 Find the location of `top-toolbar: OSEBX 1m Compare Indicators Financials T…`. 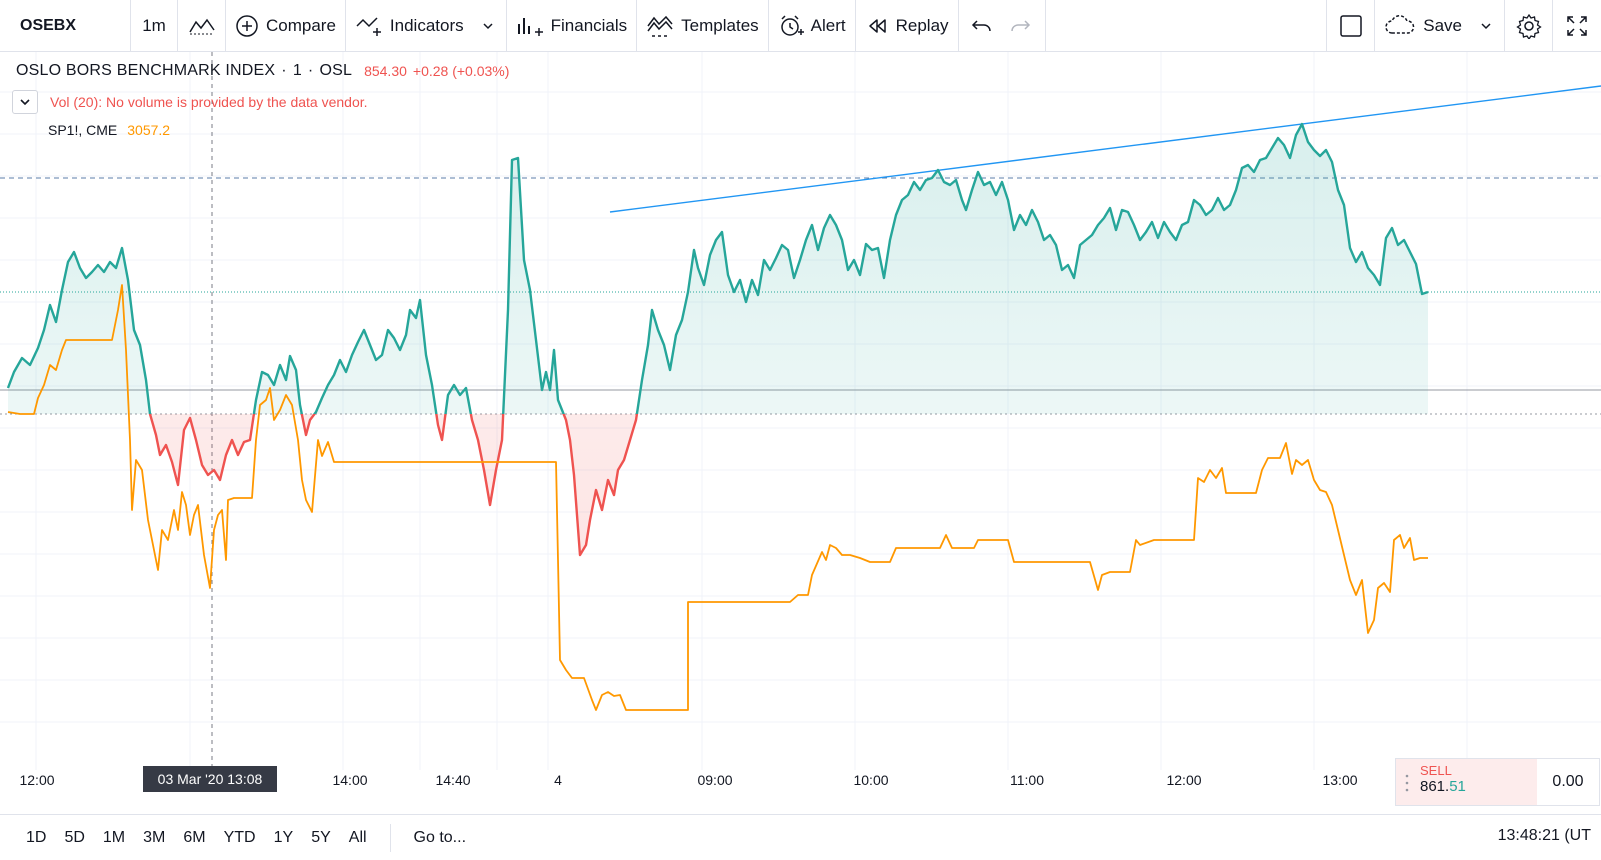

top-toolbar: OSEBX 1m Compare Indicators Financials T… is located at coordinates (800, 26).